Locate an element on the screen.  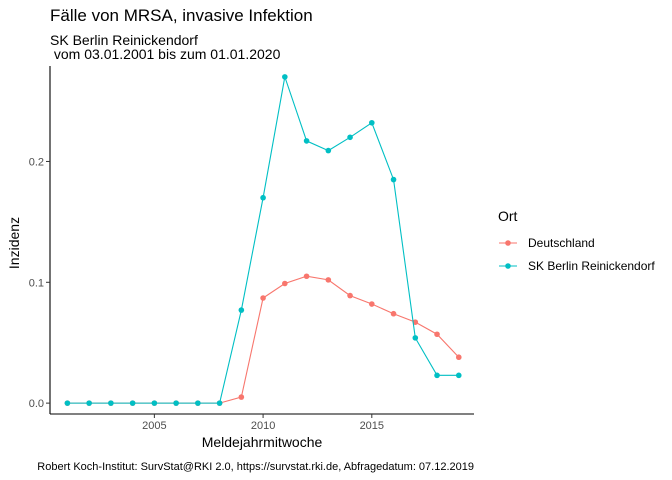
chart-subtitle-line1: SK Berlin Reinickendorf is located at coordinates (124, 40).